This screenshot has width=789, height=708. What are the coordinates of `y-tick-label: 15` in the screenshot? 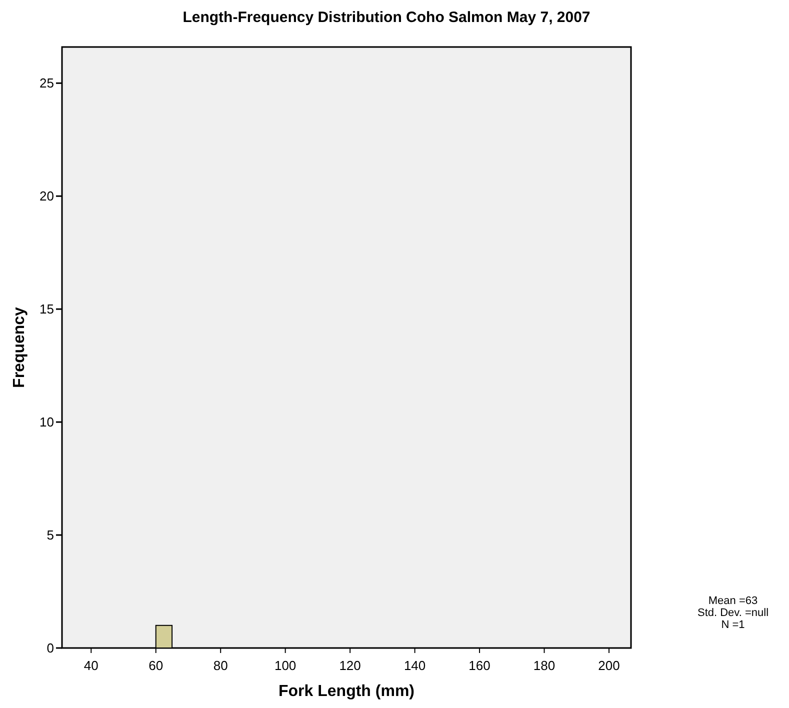 It's located at (47, 309).